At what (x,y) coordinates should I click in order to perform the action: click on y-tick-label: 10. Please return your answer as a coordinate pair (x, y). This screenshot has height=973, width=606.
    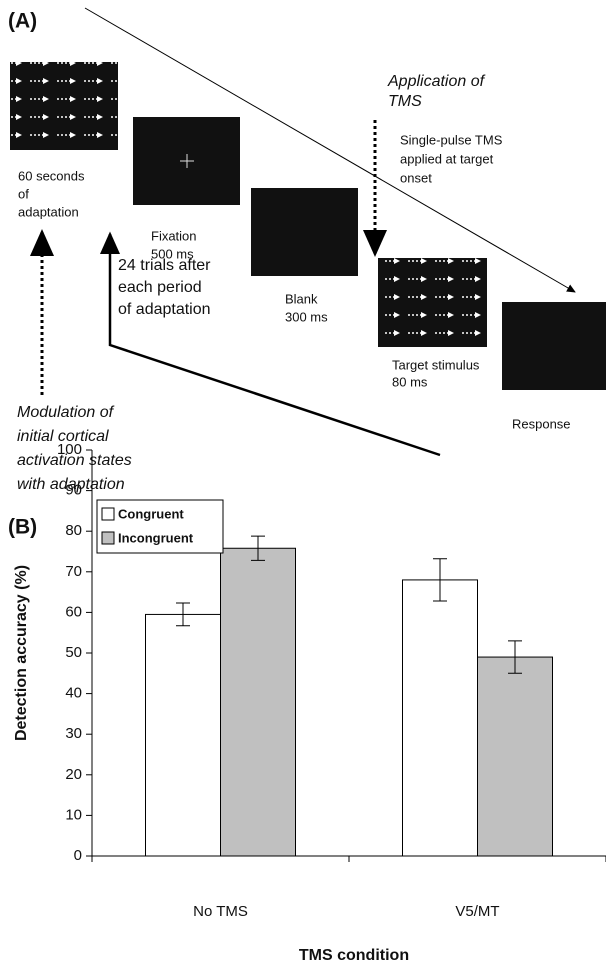
    Looking at the image, I should click on (73, 814).